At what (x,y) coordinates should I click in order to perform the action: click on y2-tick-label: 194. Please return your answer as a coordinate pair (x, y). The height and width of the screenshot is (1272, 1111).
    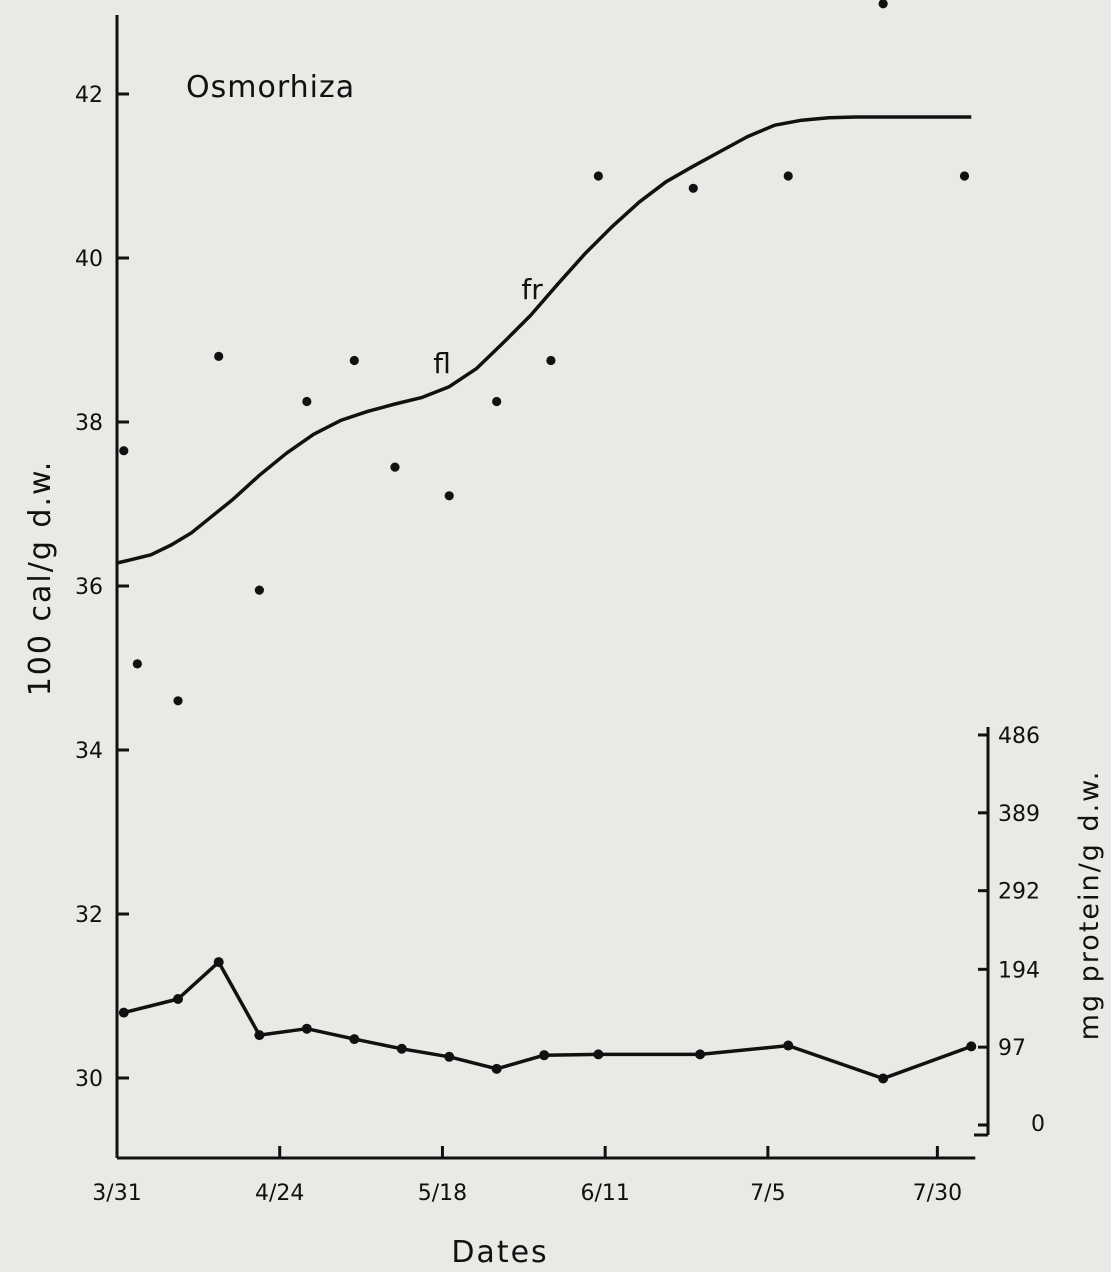
    Looking at the image, I should click on (1019, 970).